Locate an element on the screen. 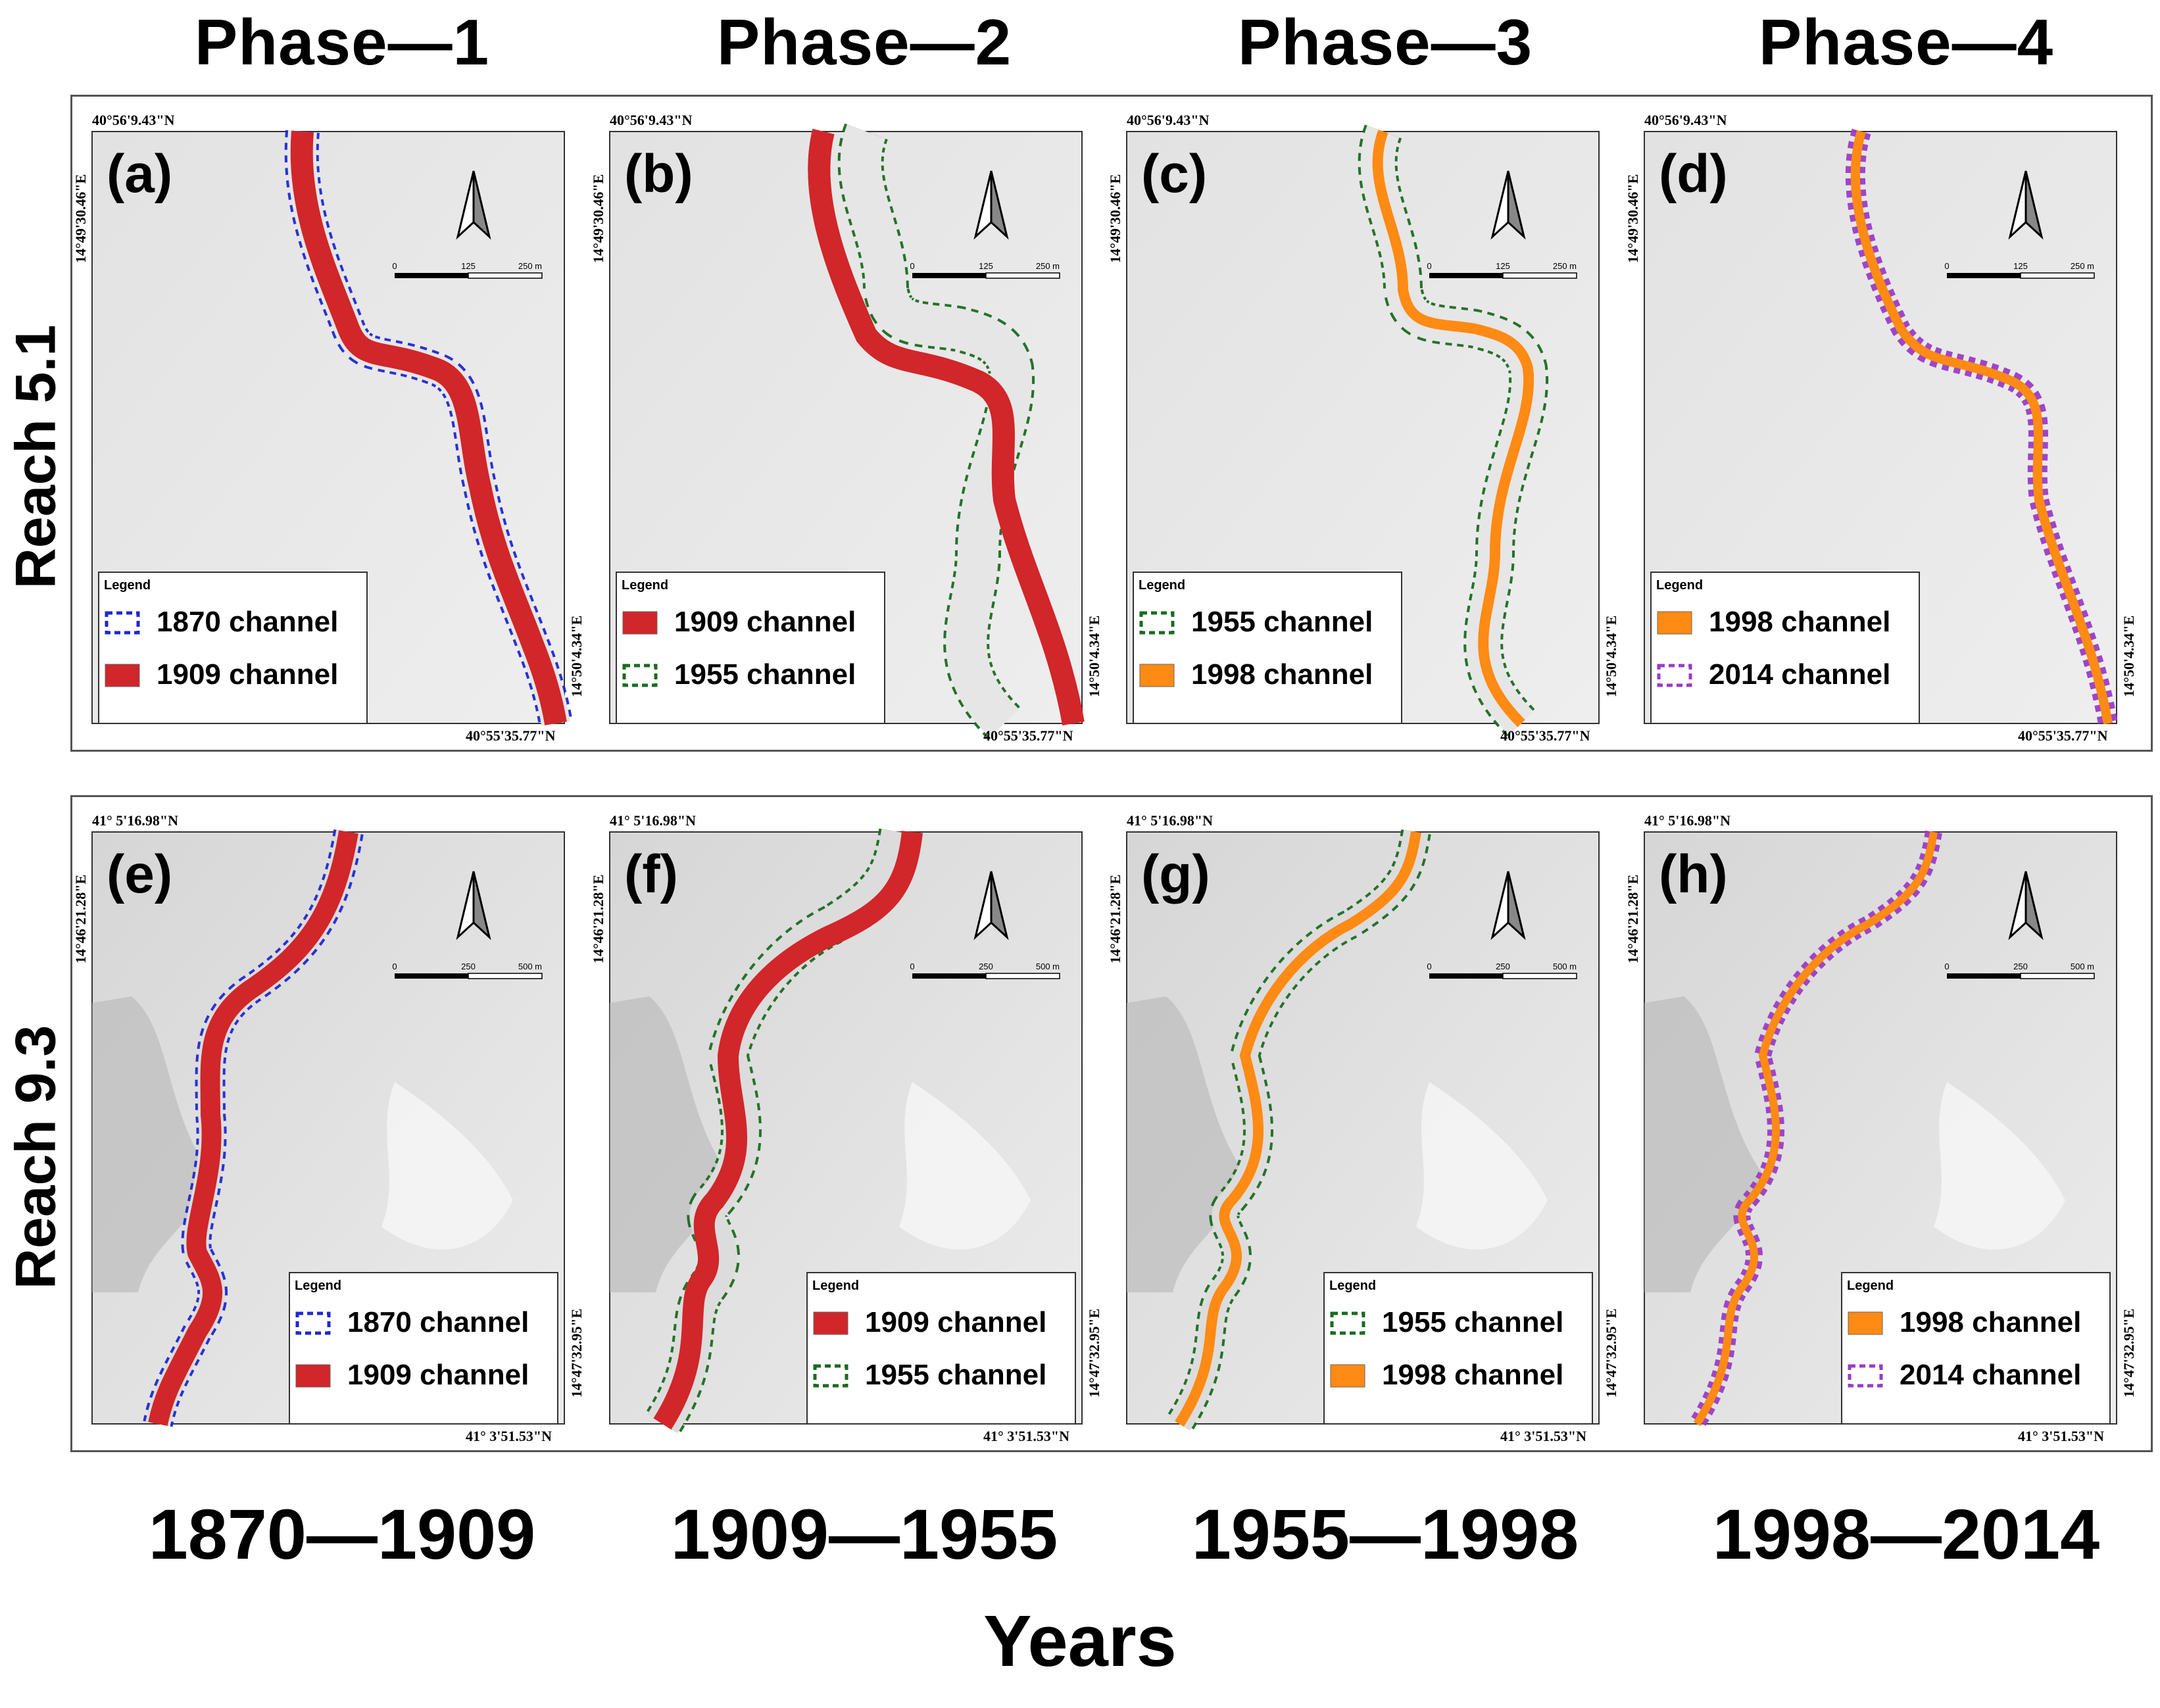 The height and width of the screenshot is (1708, 2160). panel-tag: (c) is located at coordinates (1174, 174).